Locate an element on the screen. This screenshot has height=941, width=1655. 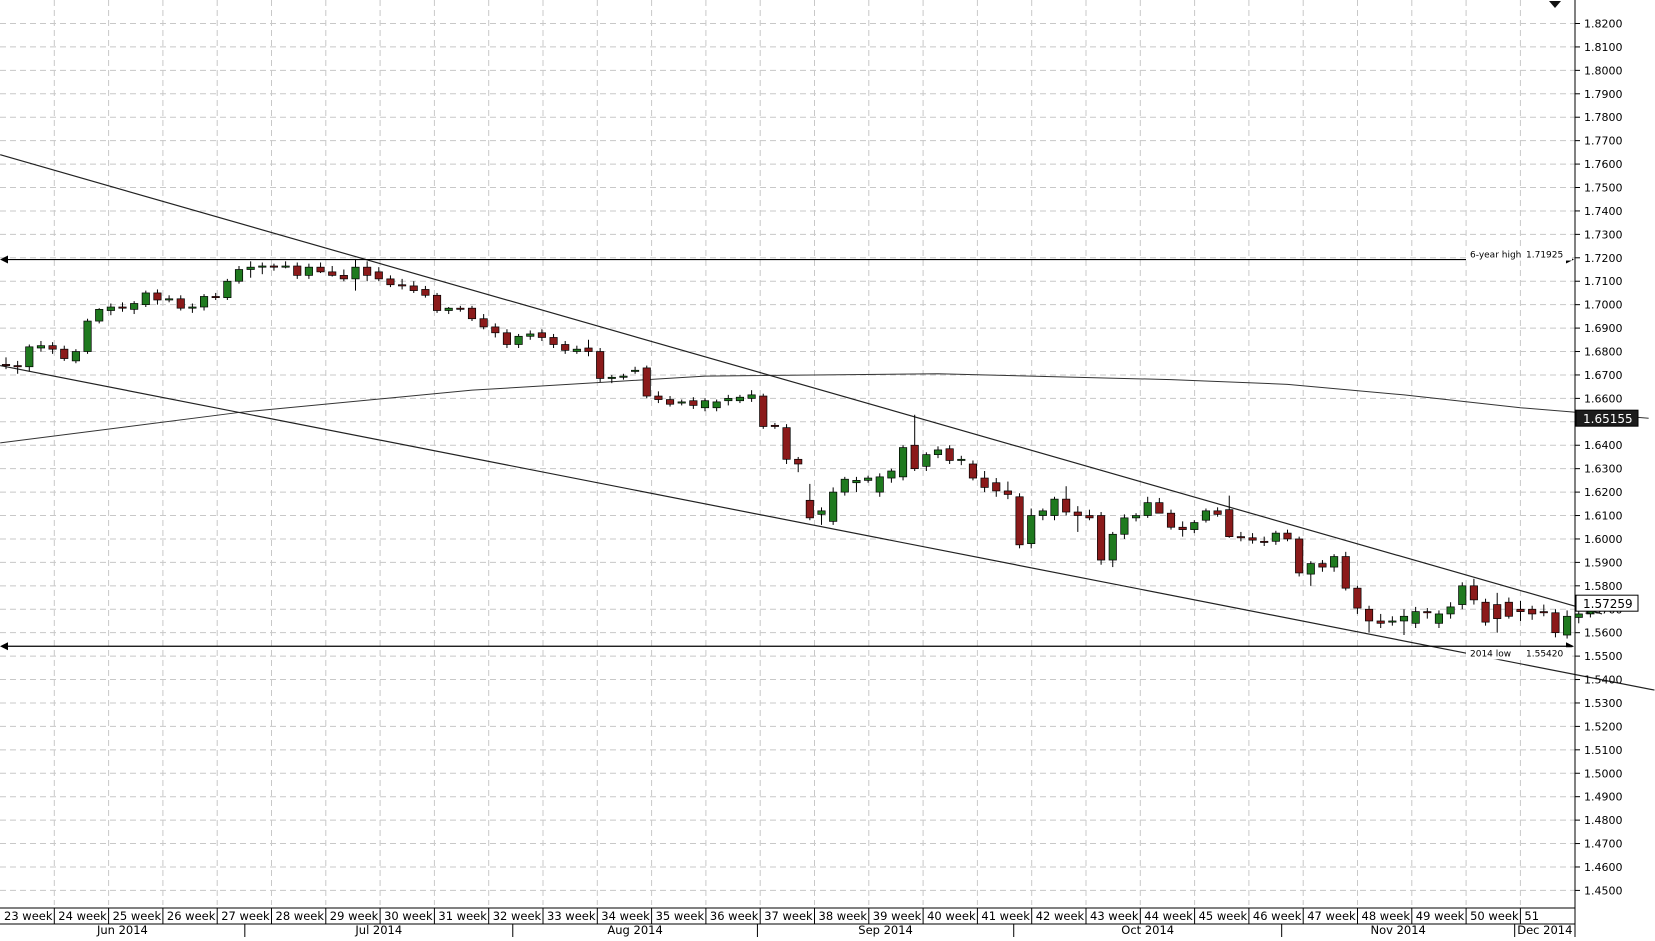
y-tick-label: 1.6300 is located at coordinates (1603, 469).